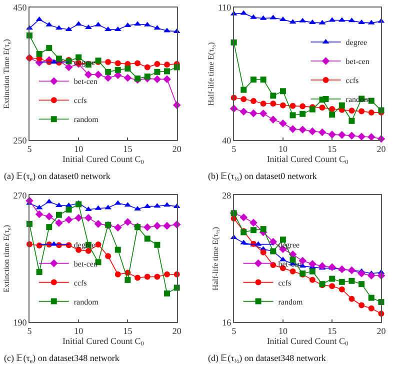 Image resolution: width=393 pixels, height=379 pixels. Describe the element at coordinates (267, 359) in the screenshot. I see `text: (d) 𝔼(τ$_{½}$) on dataset348 network` at that location.